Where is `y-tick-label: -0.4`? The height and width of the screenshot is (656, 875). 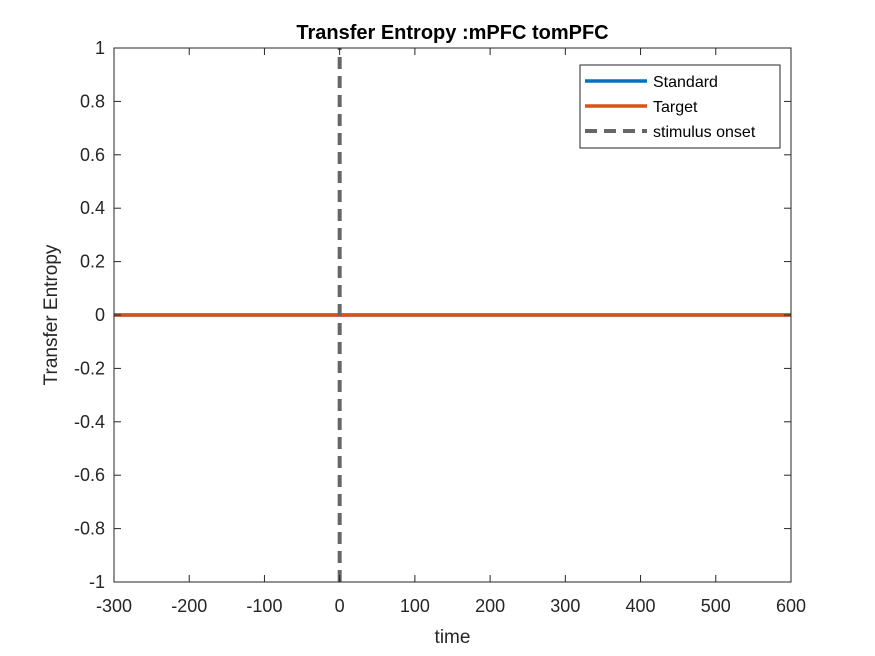
y-tick-label: -0.4 is located at coordinates (89, 422).